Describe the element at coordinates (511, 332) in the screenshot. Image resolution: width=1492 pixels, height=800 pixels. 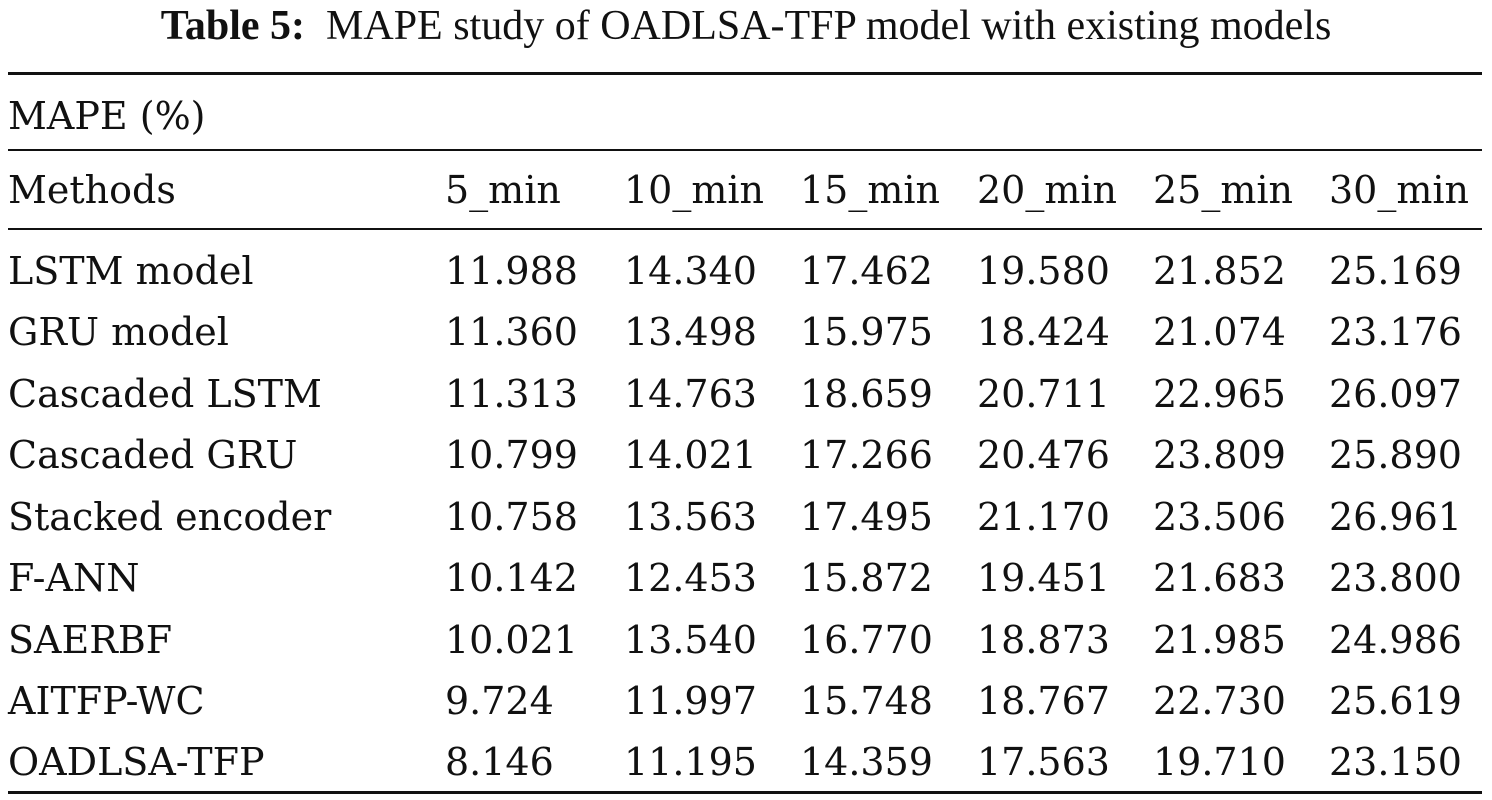
I see `table-cell: 11.360` at that location.